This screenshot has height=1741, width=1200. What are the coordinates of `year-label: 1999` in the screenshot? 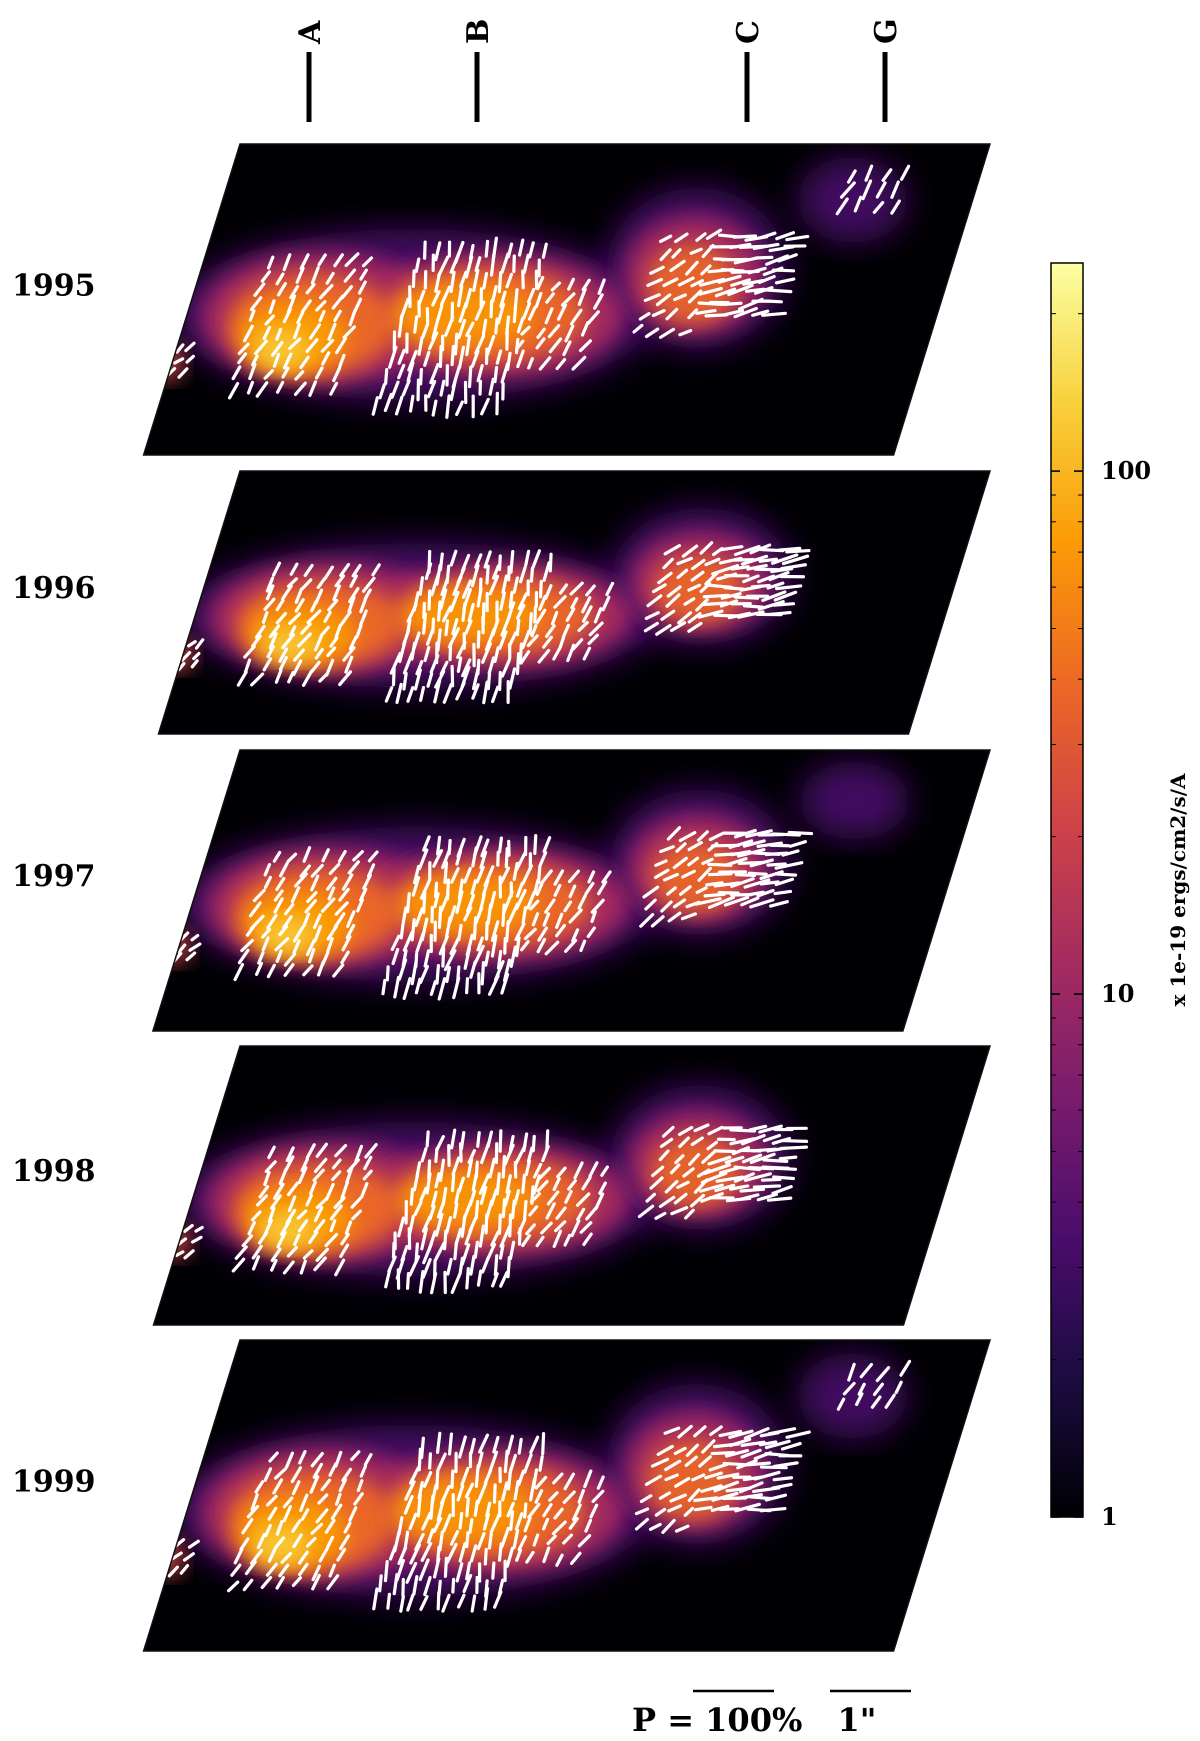 It's located at (54, 1482).